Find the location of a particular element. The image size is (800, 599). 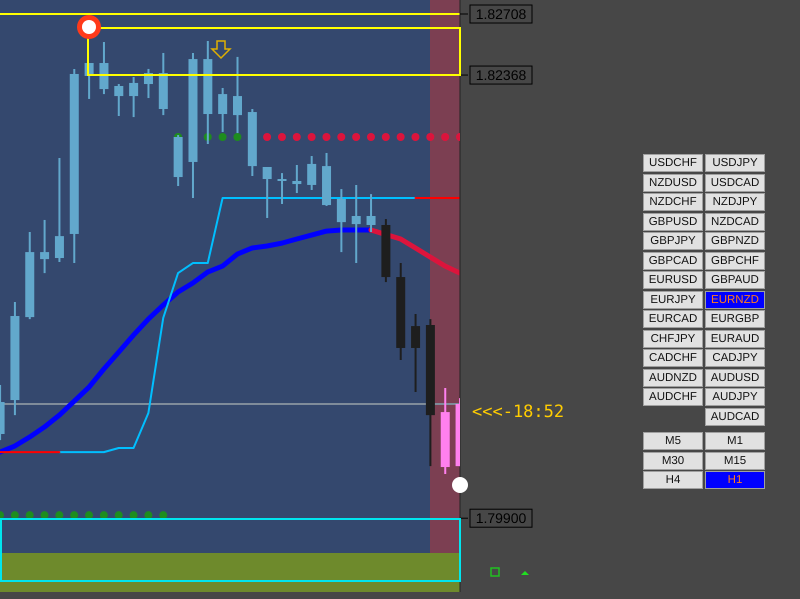

category-label: M30 is located at coordinates (673, 461).